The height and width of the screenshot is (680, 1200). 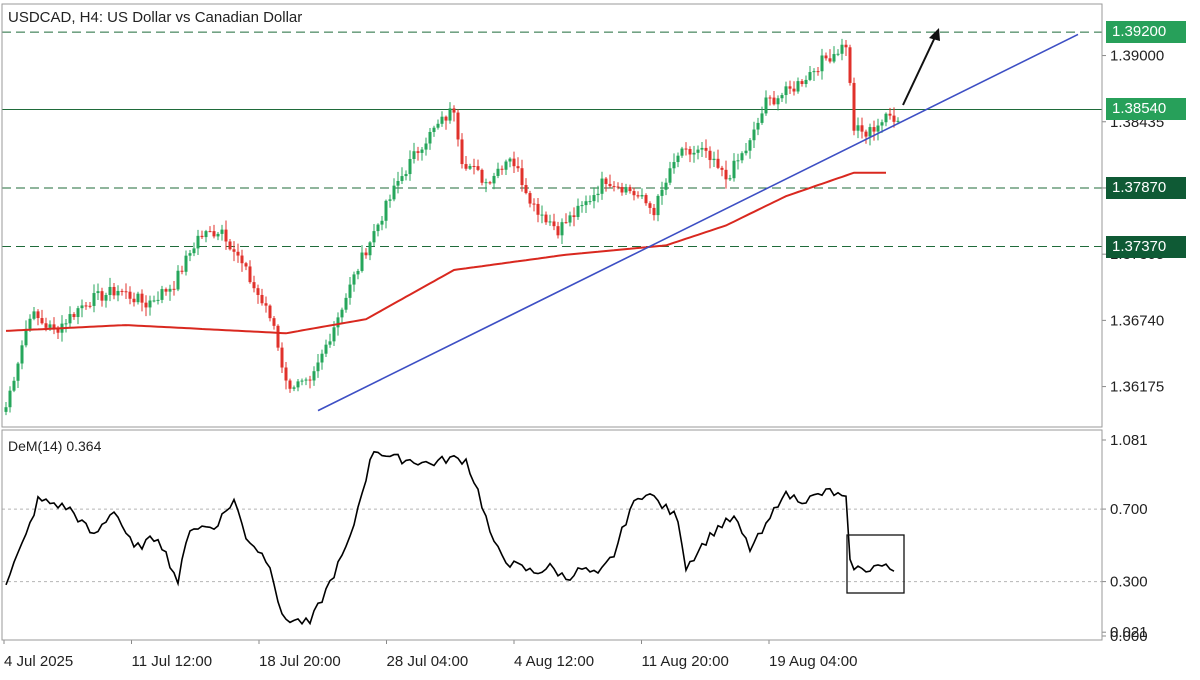 I want to click on price-tick-label: 1.39000, so click(x=1137, y=56).